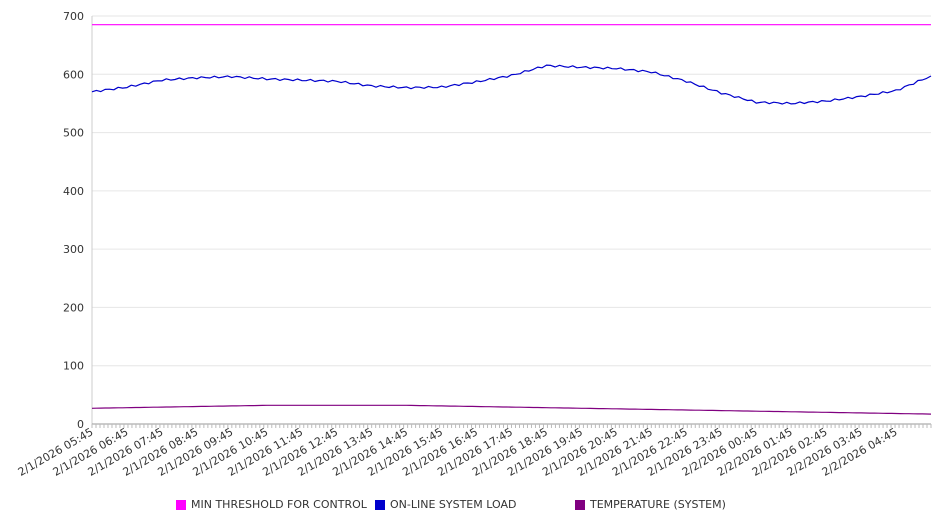 This screenshot has height=526, width=946. I want to click on y-tick-label: 0, so click(80, 424).